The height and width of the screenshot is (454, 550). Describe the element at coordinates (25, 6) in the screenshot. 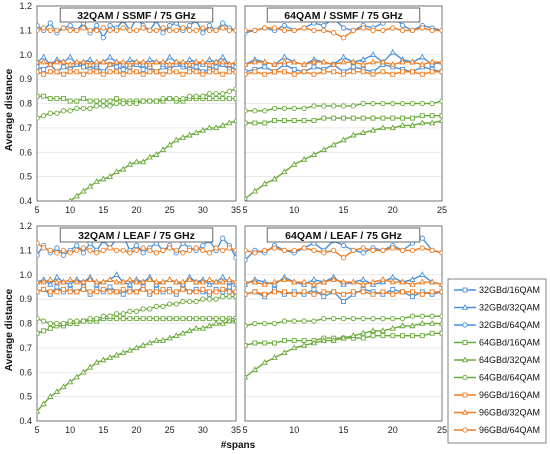

I see `y-tick-label: 1.2` at that location.